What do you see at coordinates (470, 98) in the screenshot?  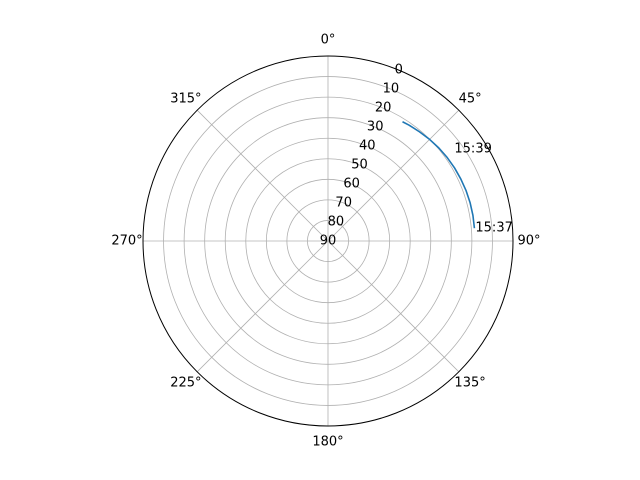 I see `theta-tick-label: 45°` at bounding box center [470, 98].